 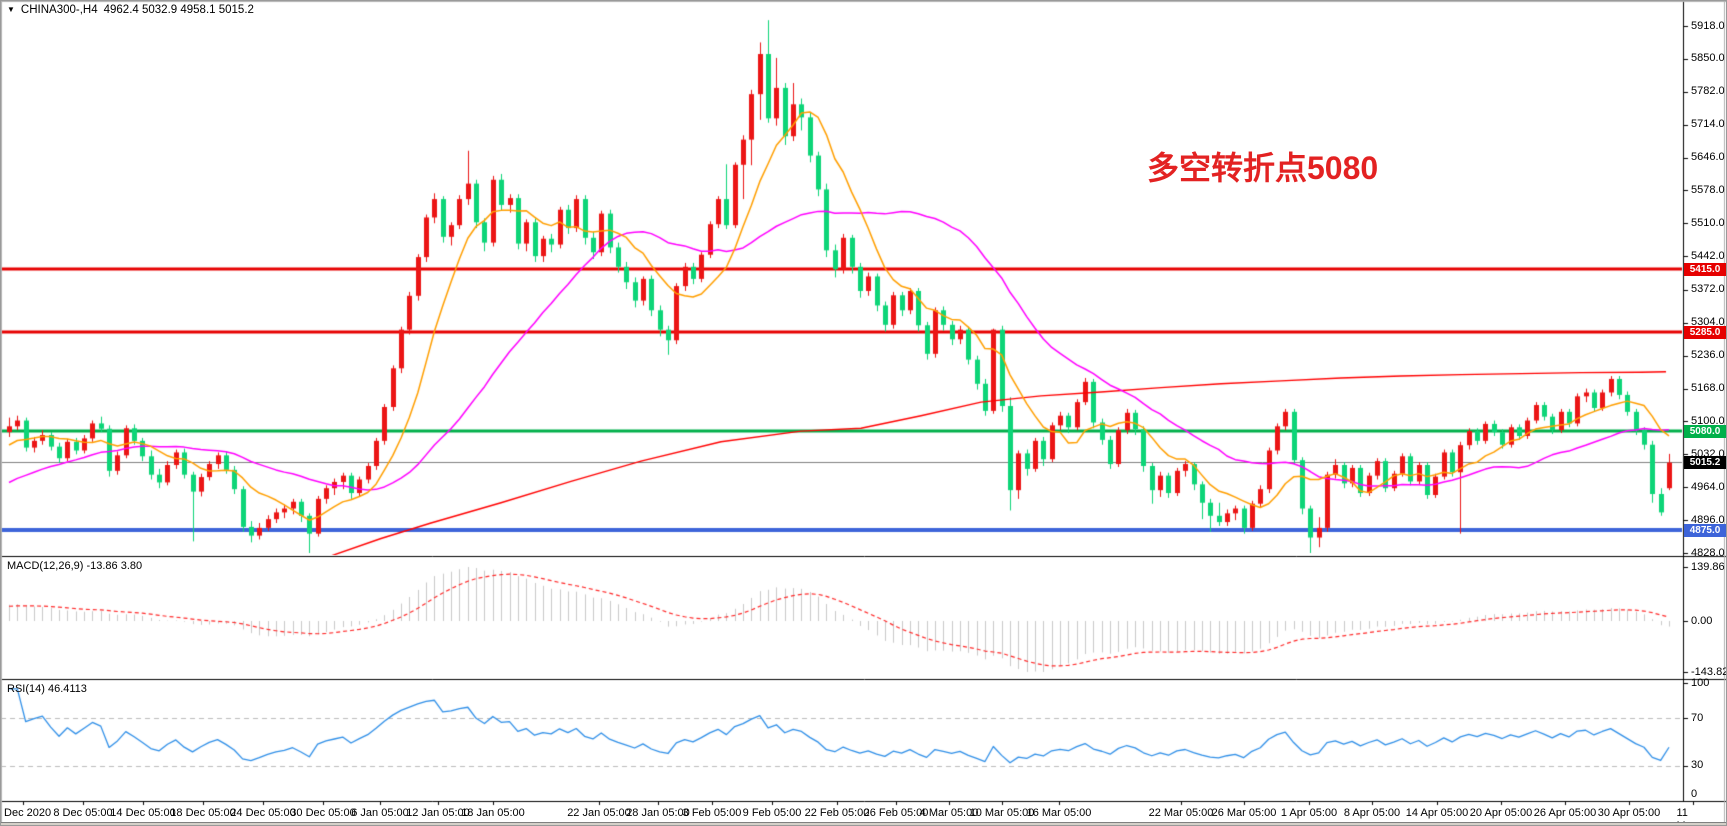 I want to click on time-axis-label: 20 Apr 05:00, so click(x=1501, y=813).